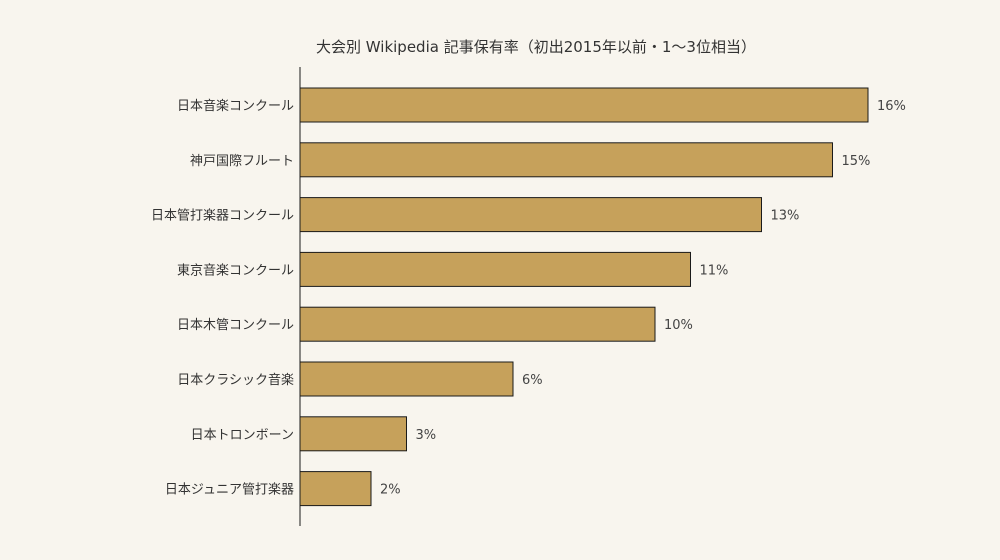 The width and height of the screenshot is (1000, 560). What do you see at coordinates (242, 435) in the screenshot?
I see `category-label-7: 日本トロンボーン` at bounding box center [242, 435].